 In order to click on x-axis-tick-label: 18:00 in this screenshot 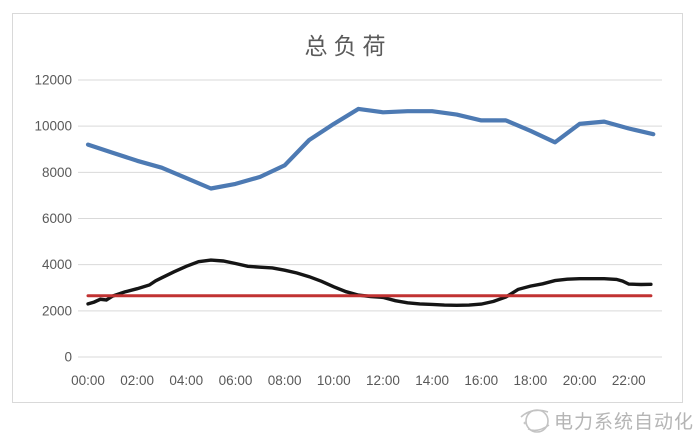, I will do `click(531, 380)`.